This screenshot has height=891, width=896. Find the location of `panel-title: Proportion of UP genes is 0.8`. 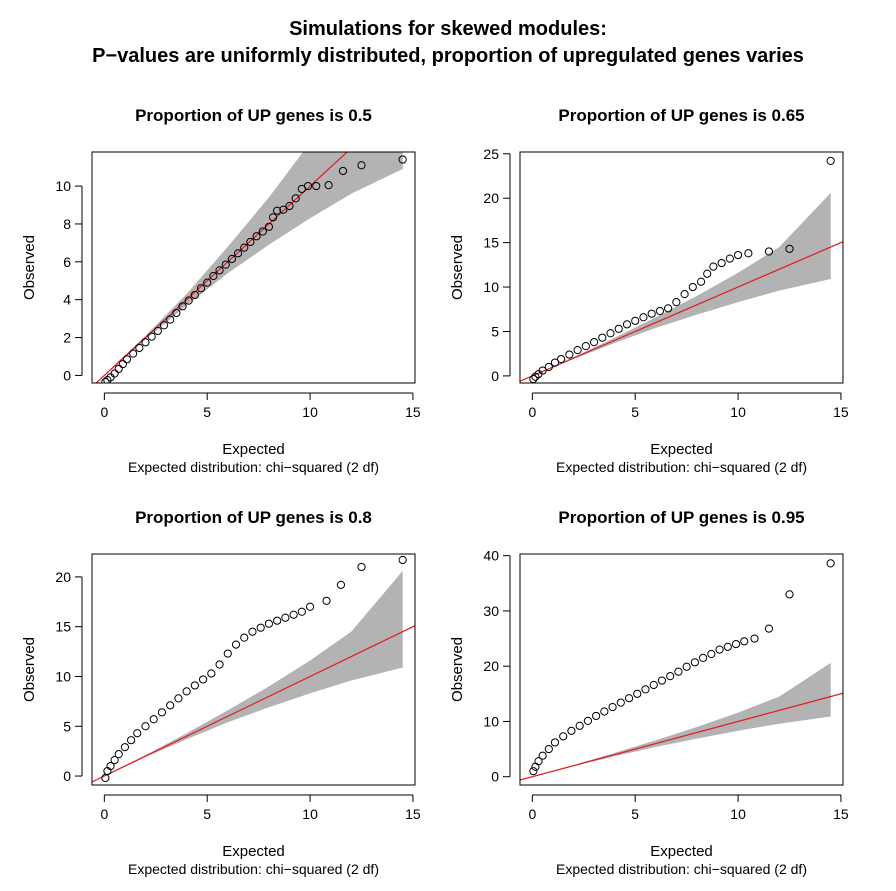

panel-title: Proportion of UP genes is 0.8 is located at coordinates (253, 517).